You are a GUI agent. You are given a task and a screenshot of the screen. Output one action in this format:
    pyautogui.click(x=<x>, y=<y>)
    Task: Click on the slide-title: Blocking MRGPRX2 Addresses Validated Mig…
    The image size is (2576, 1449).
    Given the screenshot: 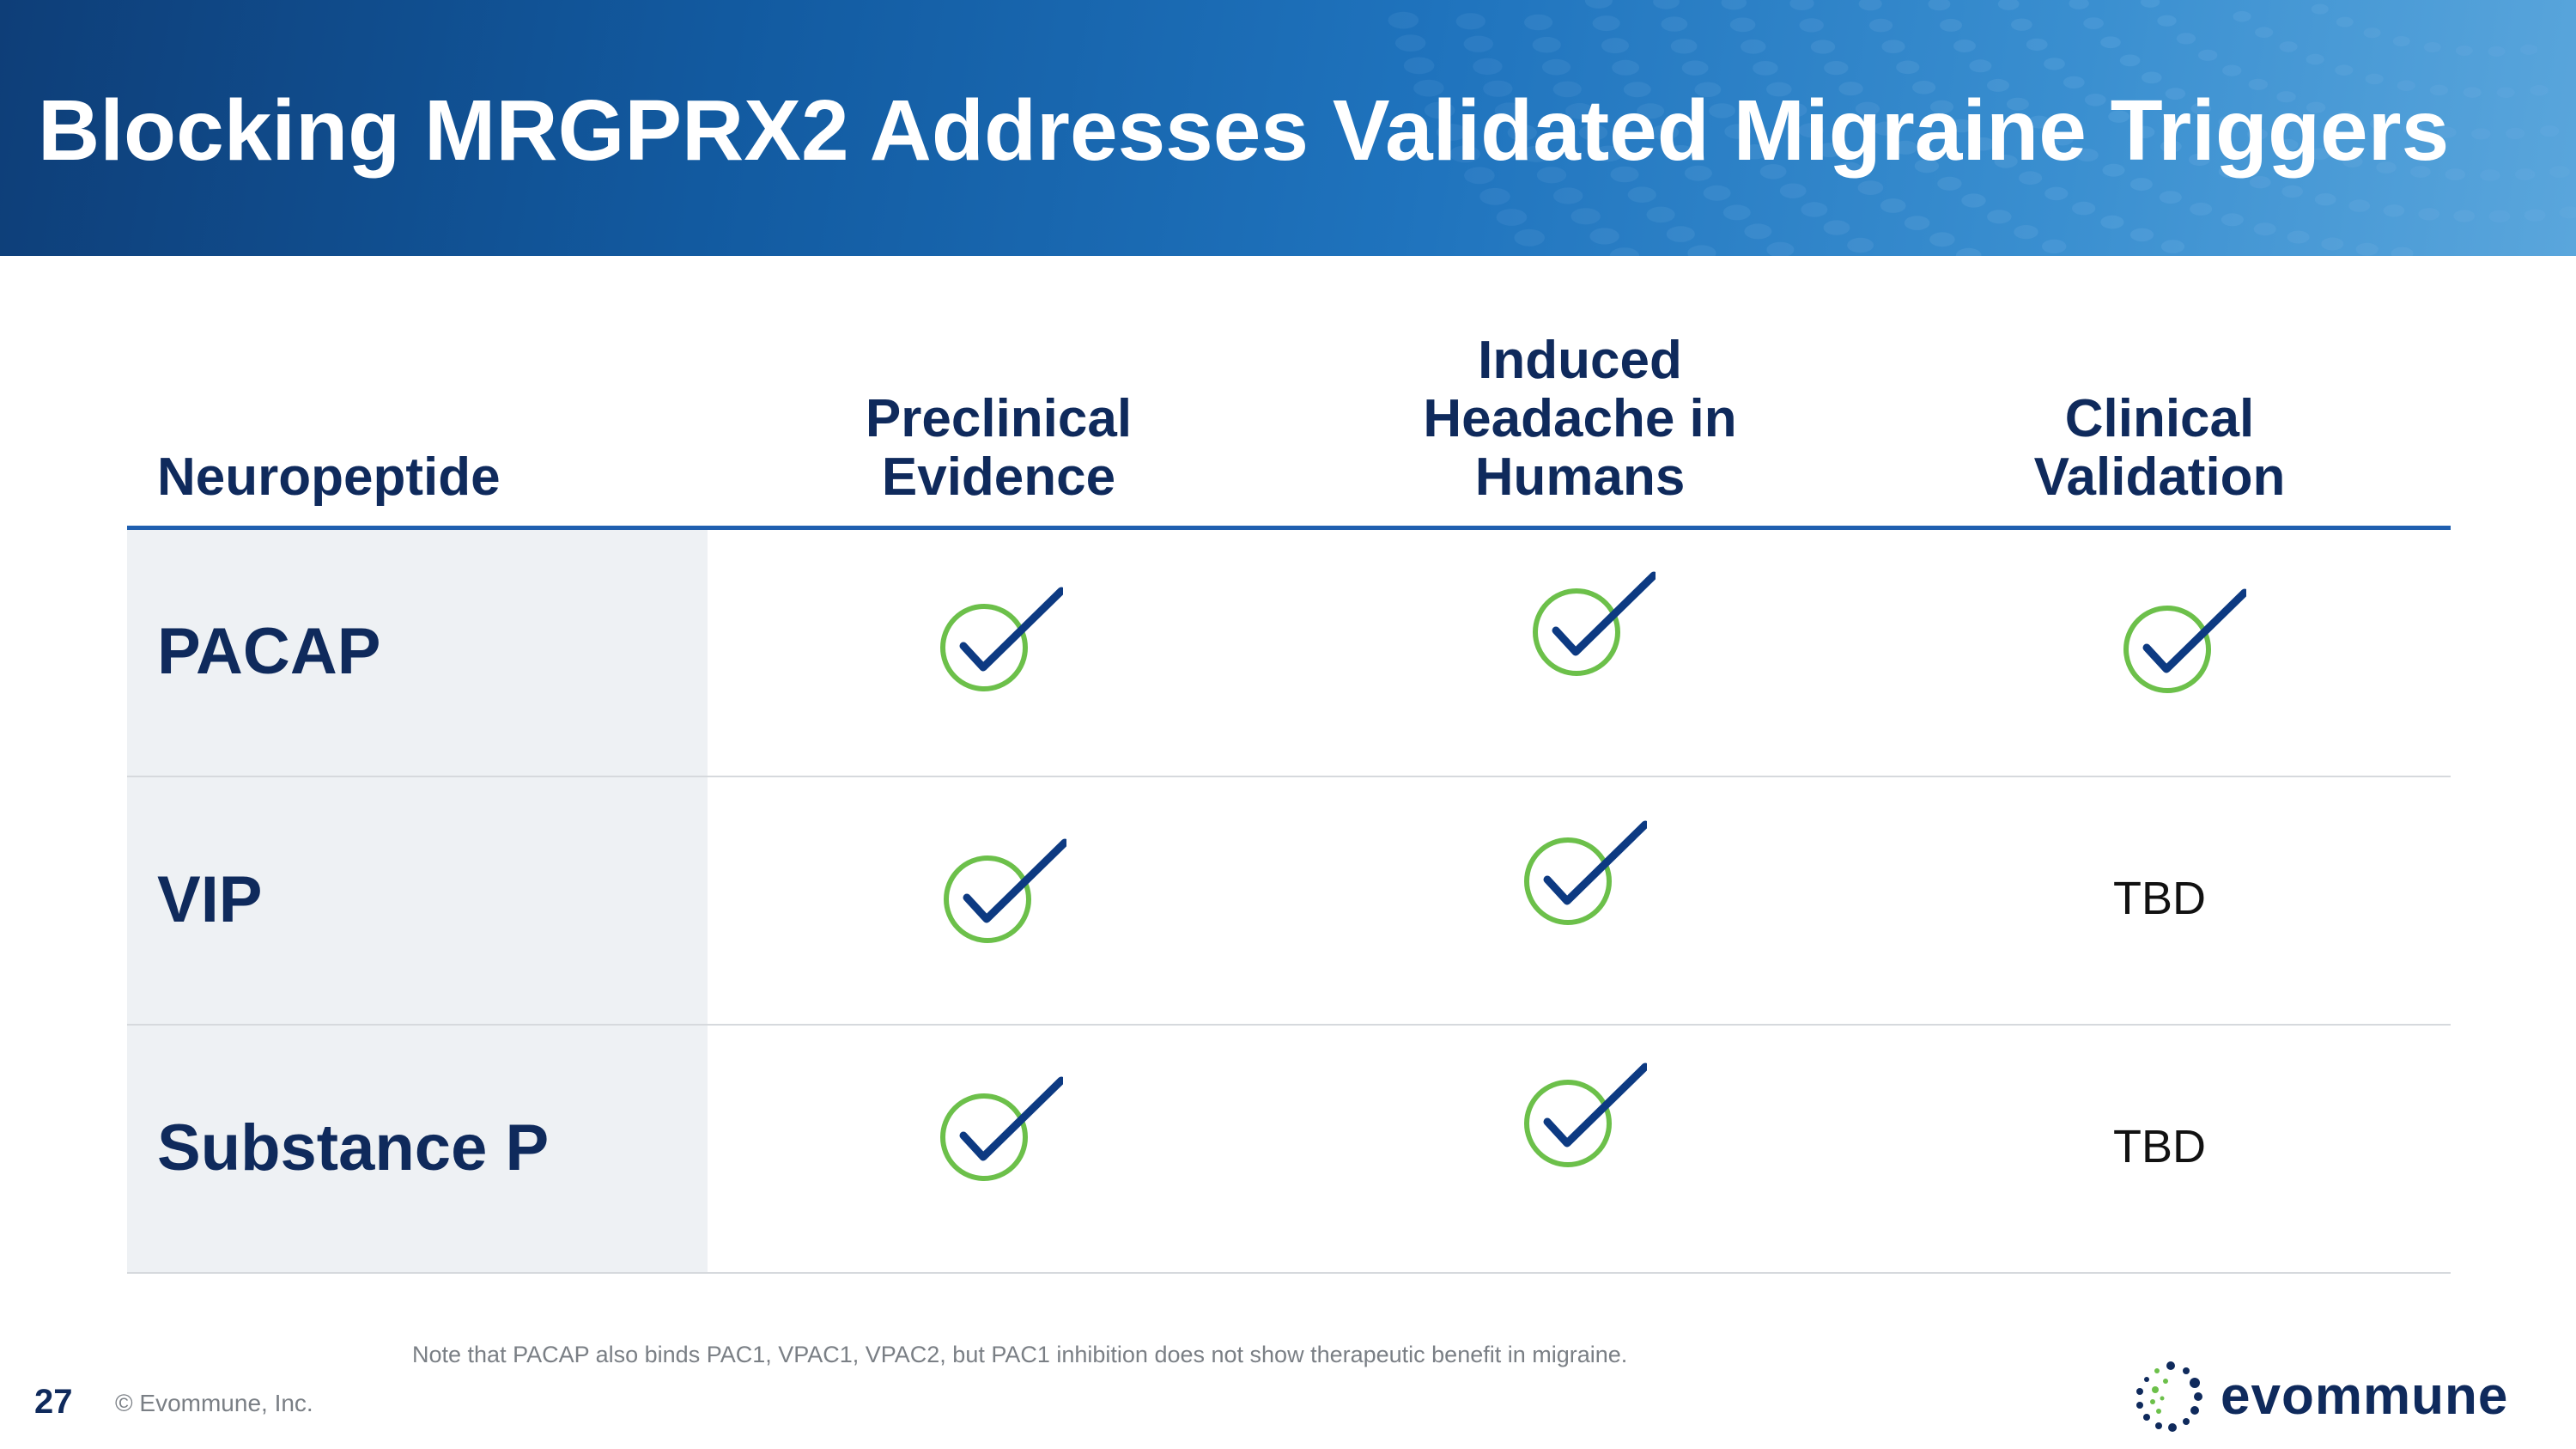 What is the action you would take?
    pyautogui.click(x=1244, y=130)
    